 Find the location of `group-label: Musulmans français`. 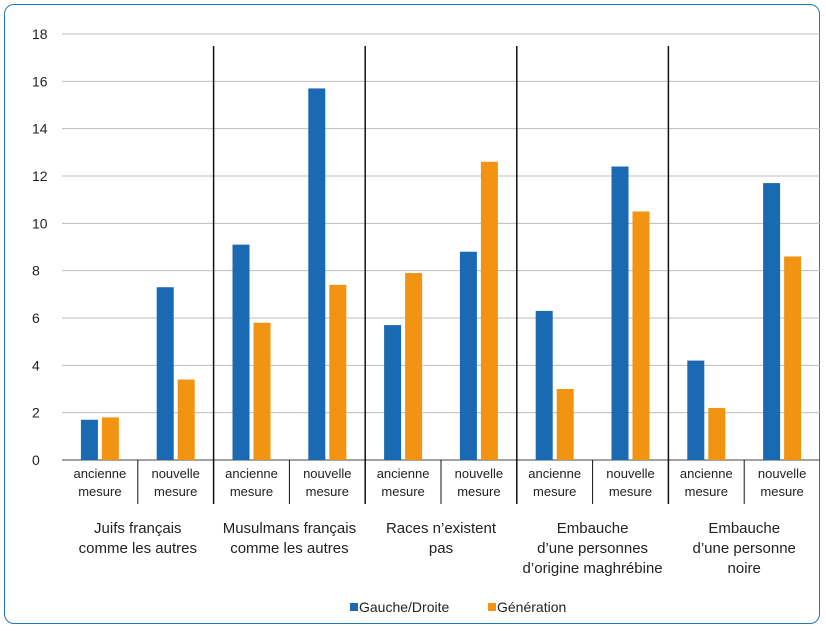

group-label: Musulmans français is located at coordinates (289, 528).